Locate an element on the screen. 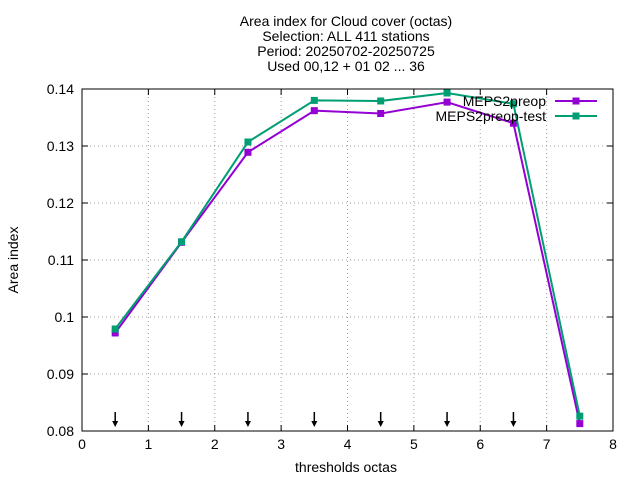 The image size is (640, 480). title-line-1: Area index for Cloud cover (octas) is located at coordinates (346, 21).